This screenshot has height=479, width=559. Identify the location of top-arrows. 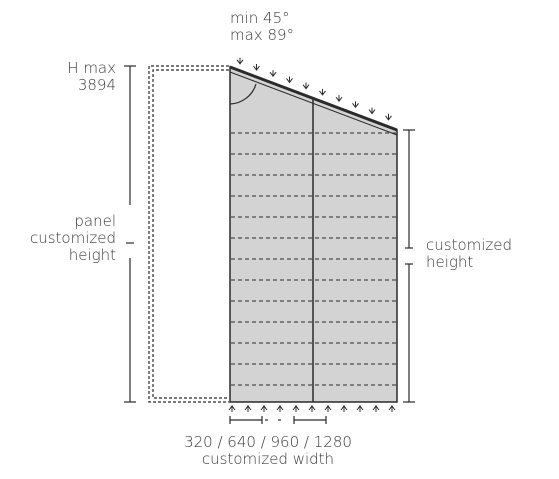
(314, 89).